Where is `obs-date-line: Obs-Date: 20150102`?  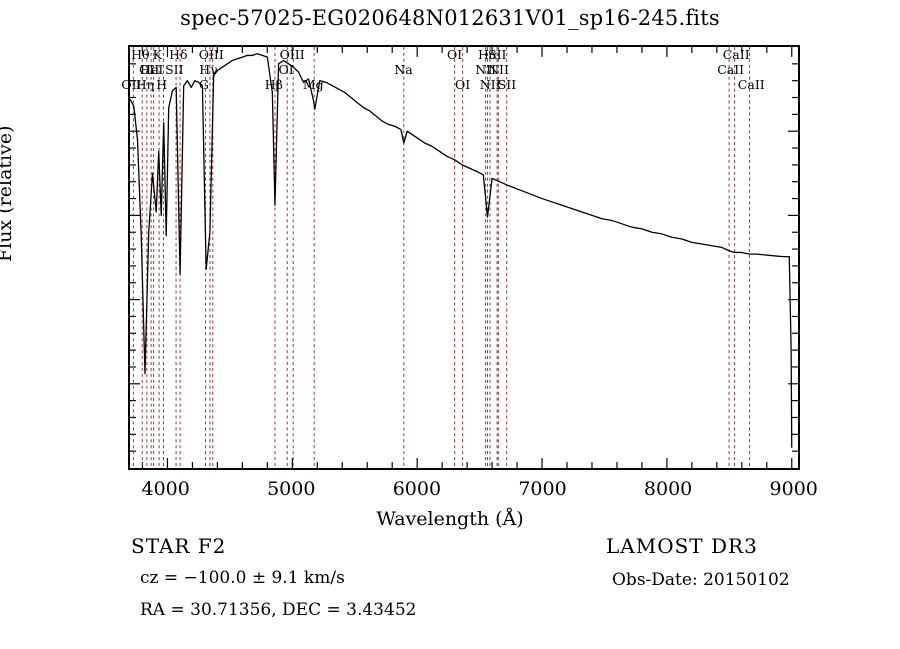 obs-date-line: Obs-Date: 20150102 is located at coordinates (701, 580).